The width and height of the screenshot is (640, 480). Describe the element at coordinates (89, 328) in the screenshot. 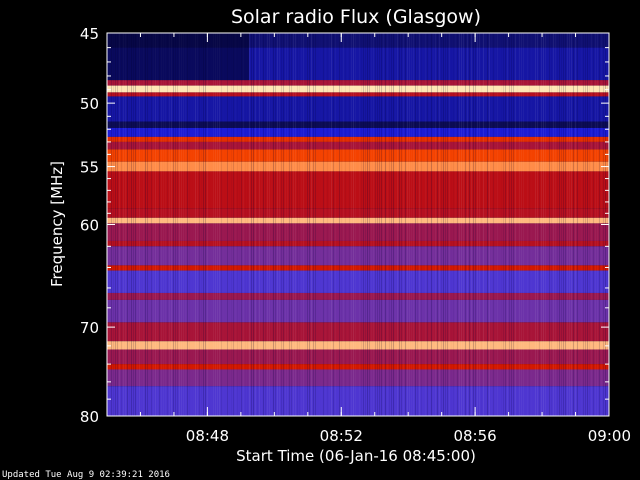

I see `y-tick-label: 70` at that location.